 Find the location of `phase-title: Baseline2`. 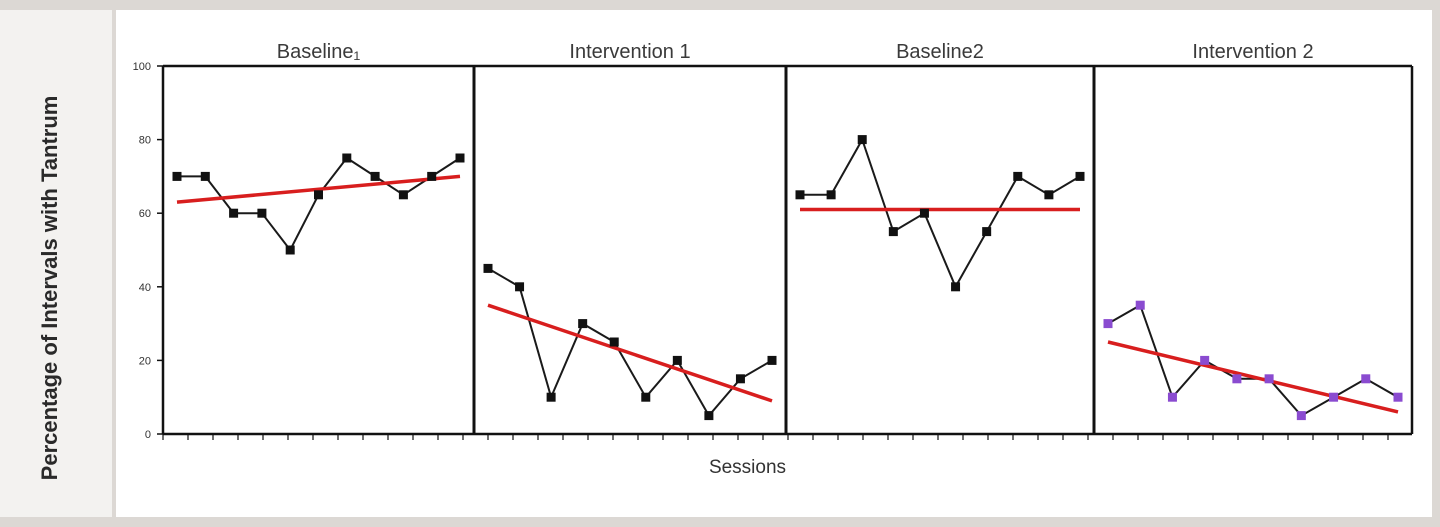

phase-title: Baseline2 is located at coordinates (940, 52).